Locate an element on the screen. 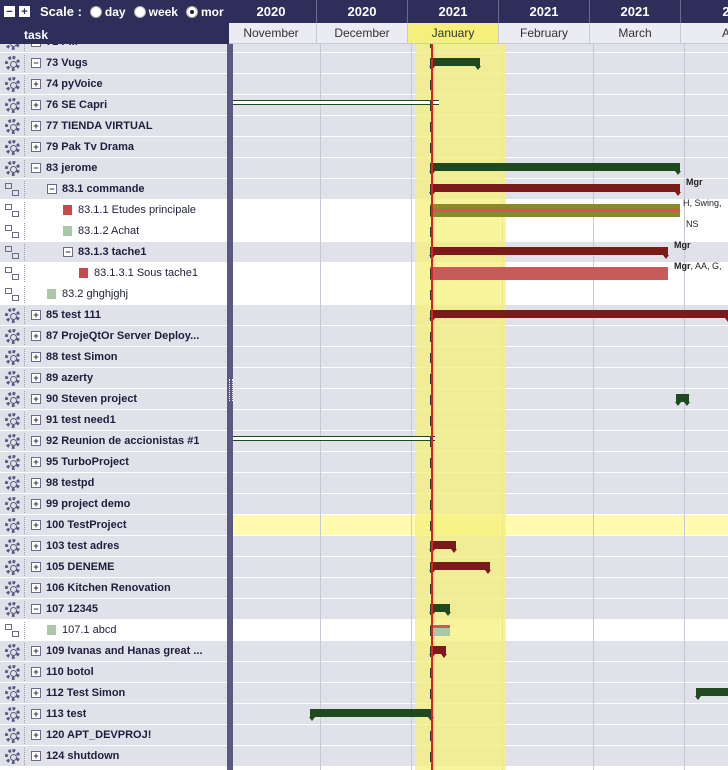  project-row: +110 botol is located at coordinates (114, 672).